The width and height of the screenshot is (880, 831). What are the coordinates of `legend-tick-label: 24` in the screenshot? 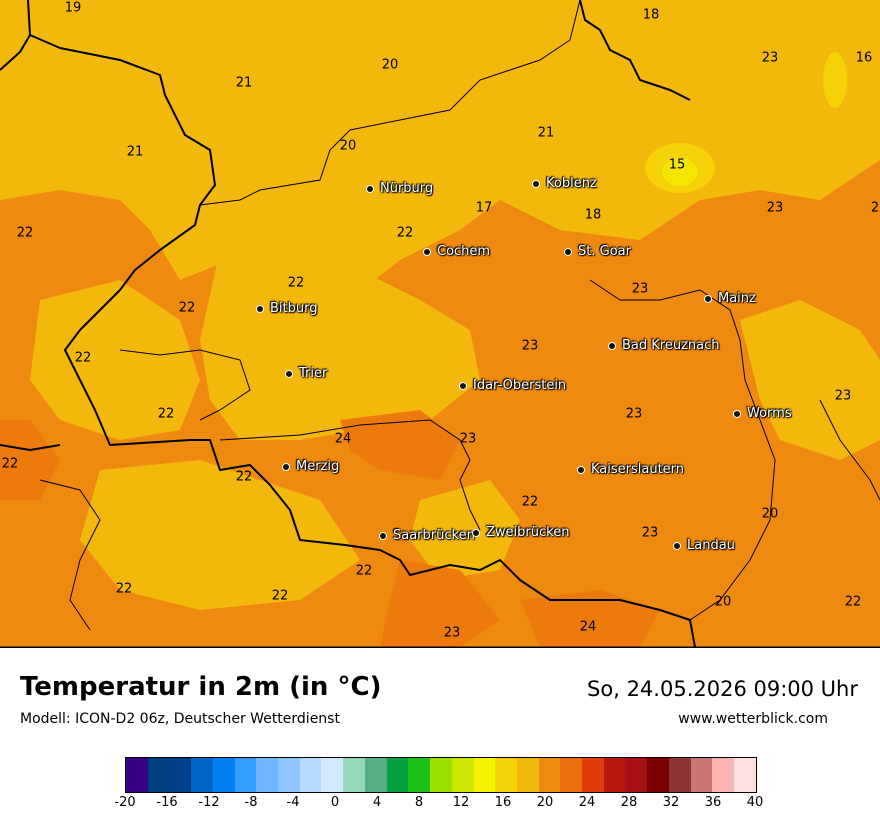 It's located at (587, 802).